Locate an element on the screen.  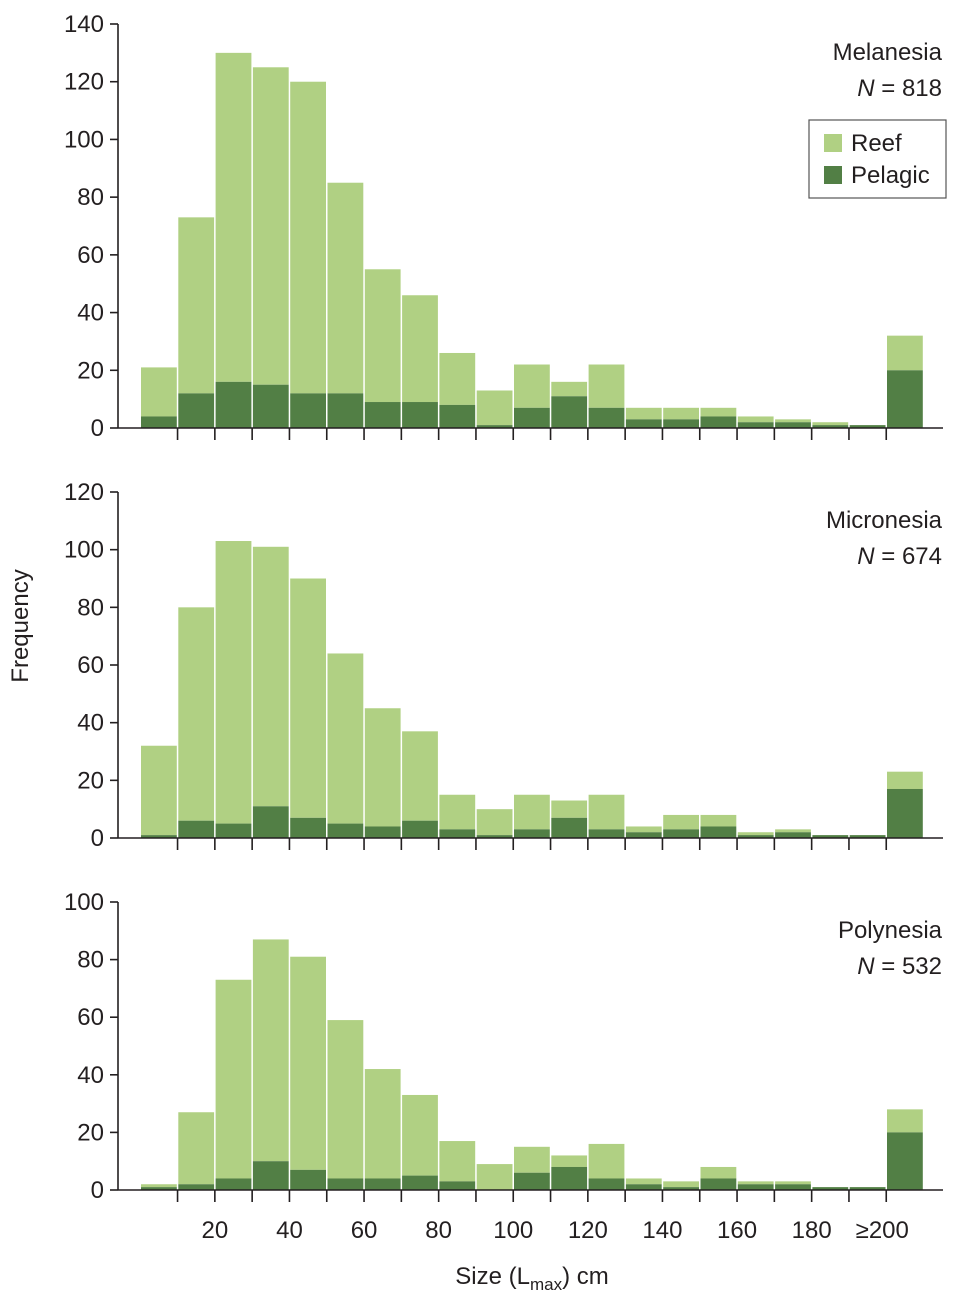
x-axis-label-unit: ) cm is located at coordinates (585, 1276).